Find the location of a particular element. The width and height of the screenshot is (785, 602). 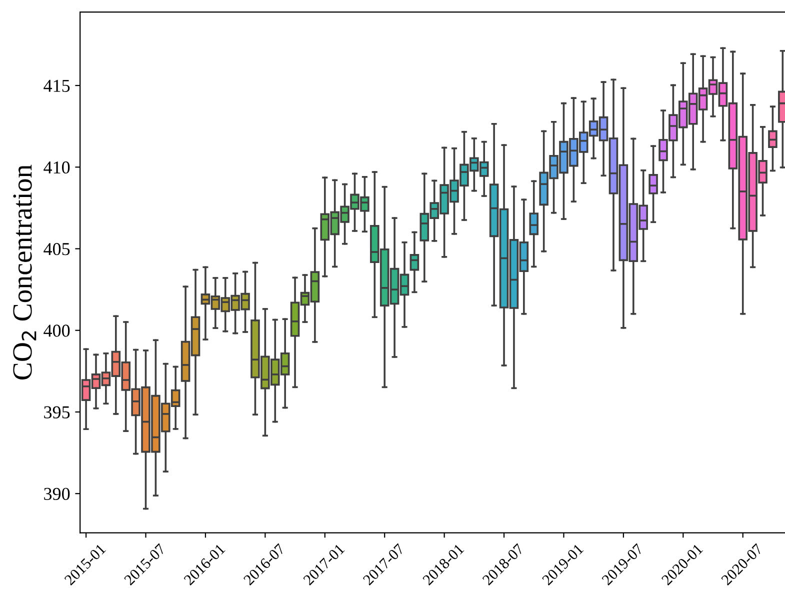

y-tick-label: 395 is located at coordinates (57, 412).